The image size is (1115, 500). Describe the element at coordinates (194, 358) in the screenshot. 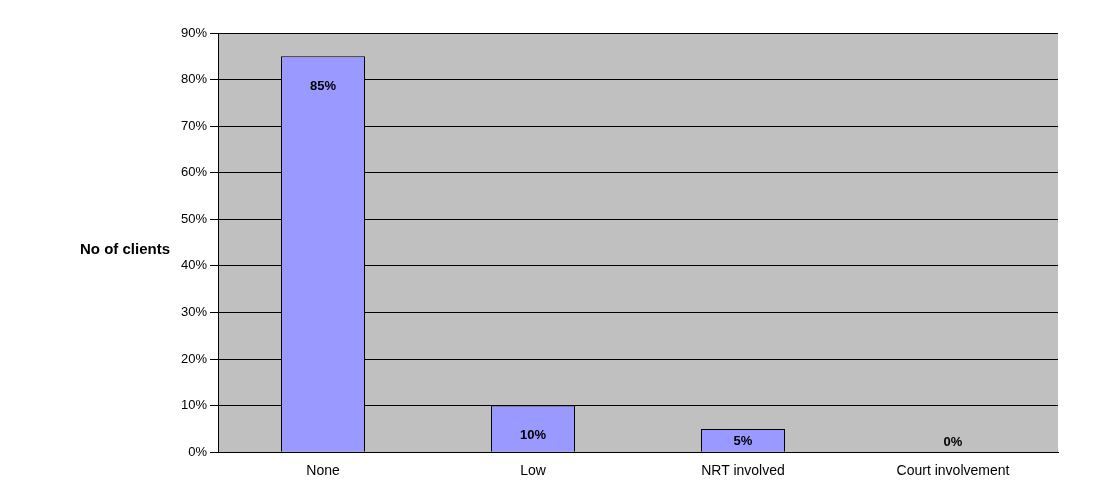

I see `y-tick-label: 20%` at that location.